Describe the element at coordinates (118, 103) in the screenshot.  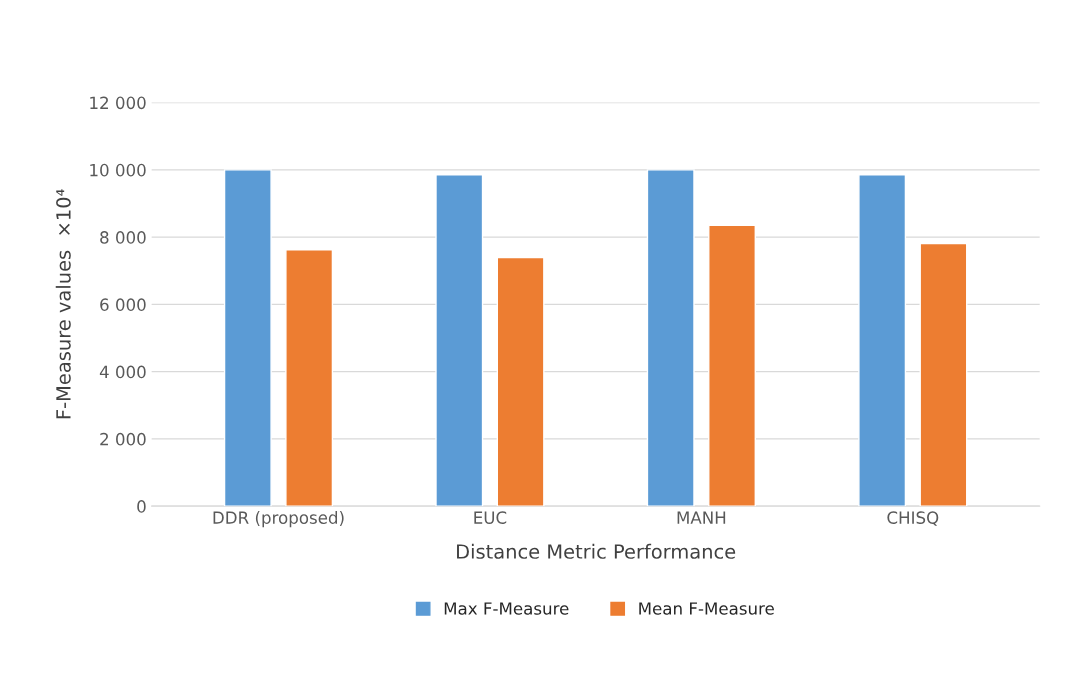
I see `y-tick-label: 12 000` at that location.